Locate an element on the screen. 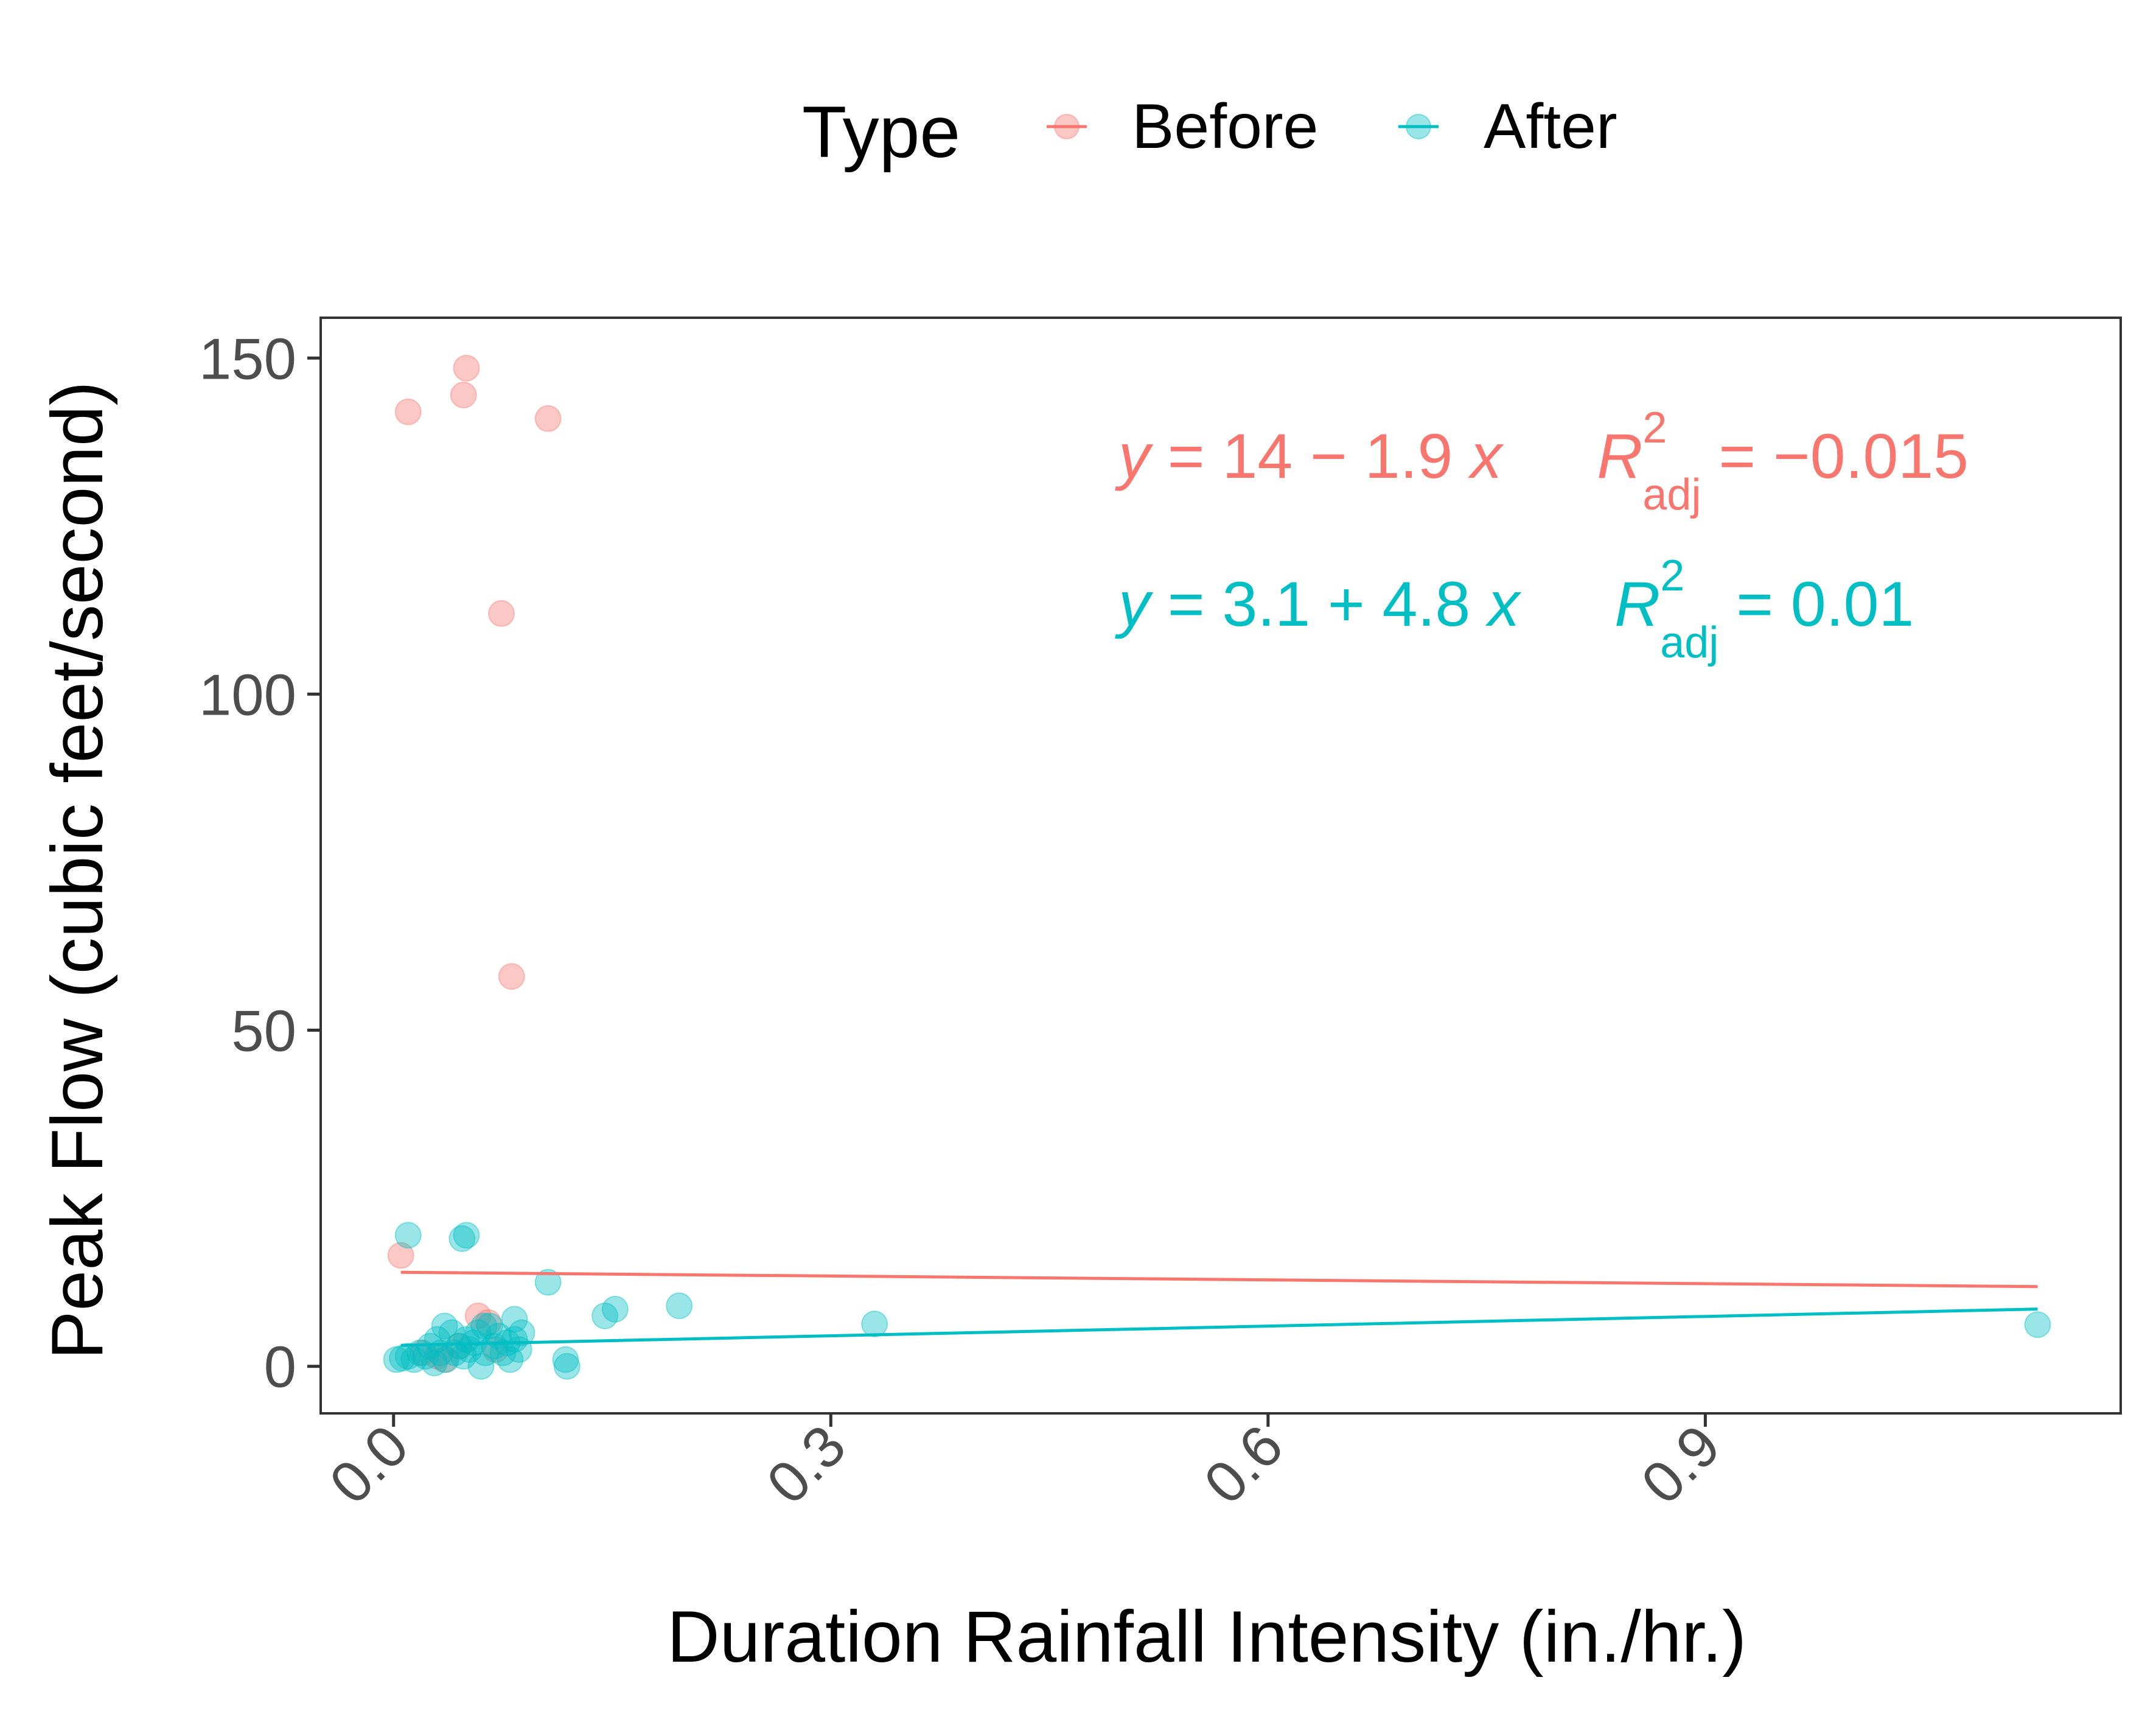  y-tick-label: 50 is located at coordinates (263, 1031).